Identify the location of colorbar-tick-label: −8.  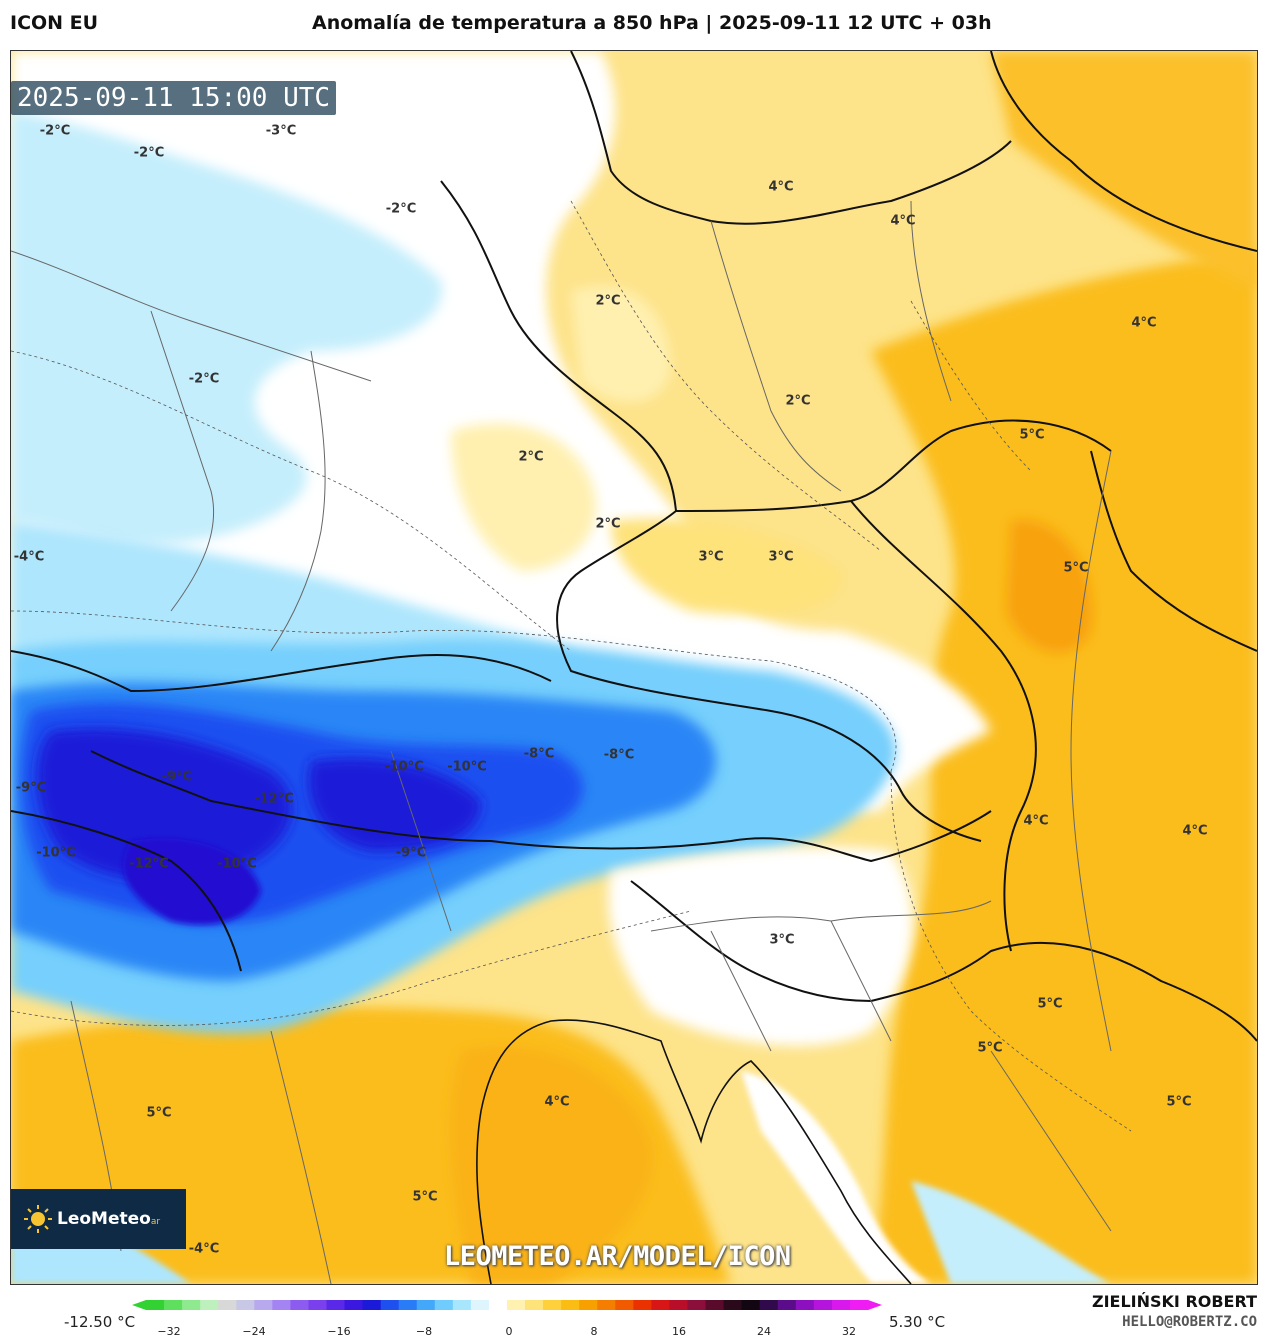
(424, 1331).